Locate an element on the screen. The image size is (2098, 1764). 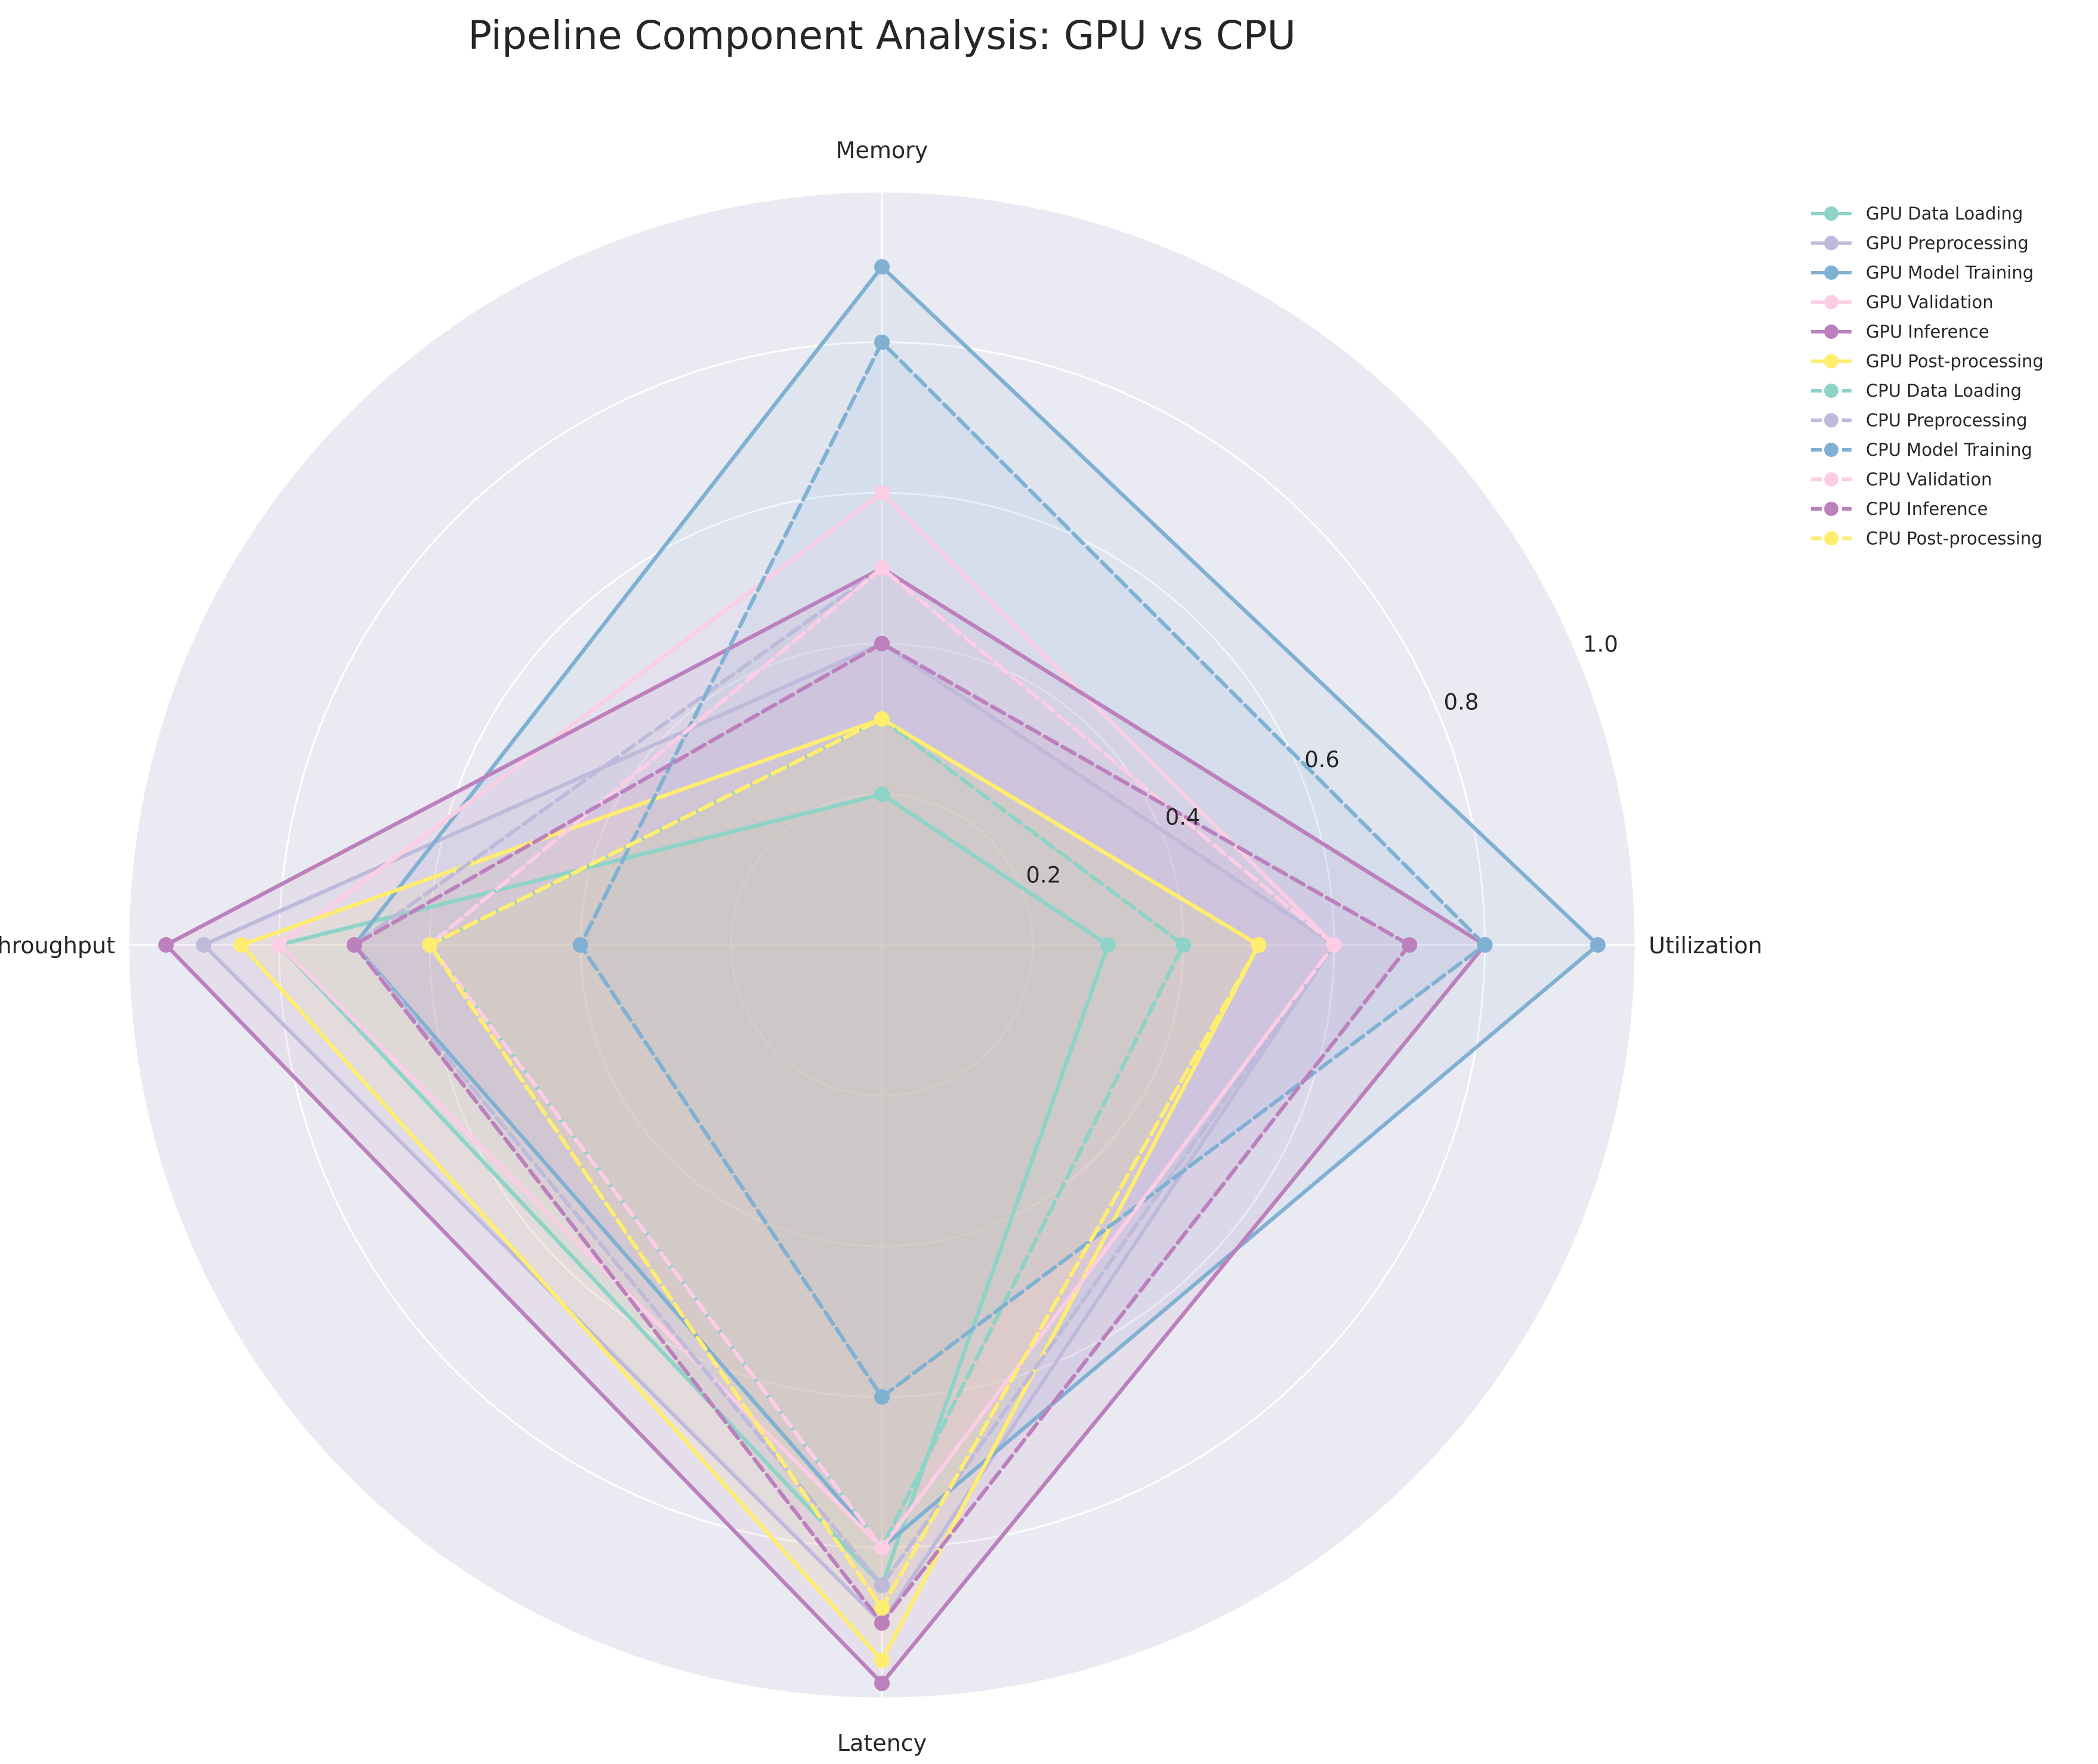
legend-entry: GPU Preprocessing is located at coordinates (1920, 244).